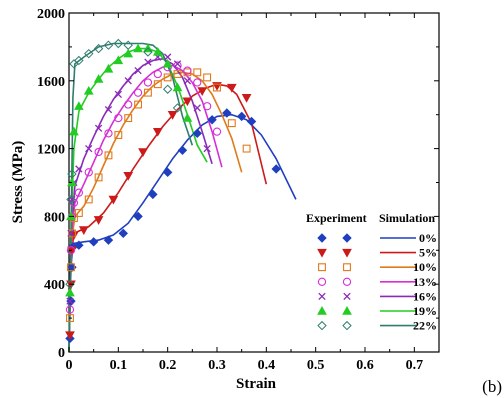 The height and width of the screenshot is (398, 504). Describe the element at coordinates (267, 365) in the screenshot. I see `x-tick-label: 0.4` at that location.